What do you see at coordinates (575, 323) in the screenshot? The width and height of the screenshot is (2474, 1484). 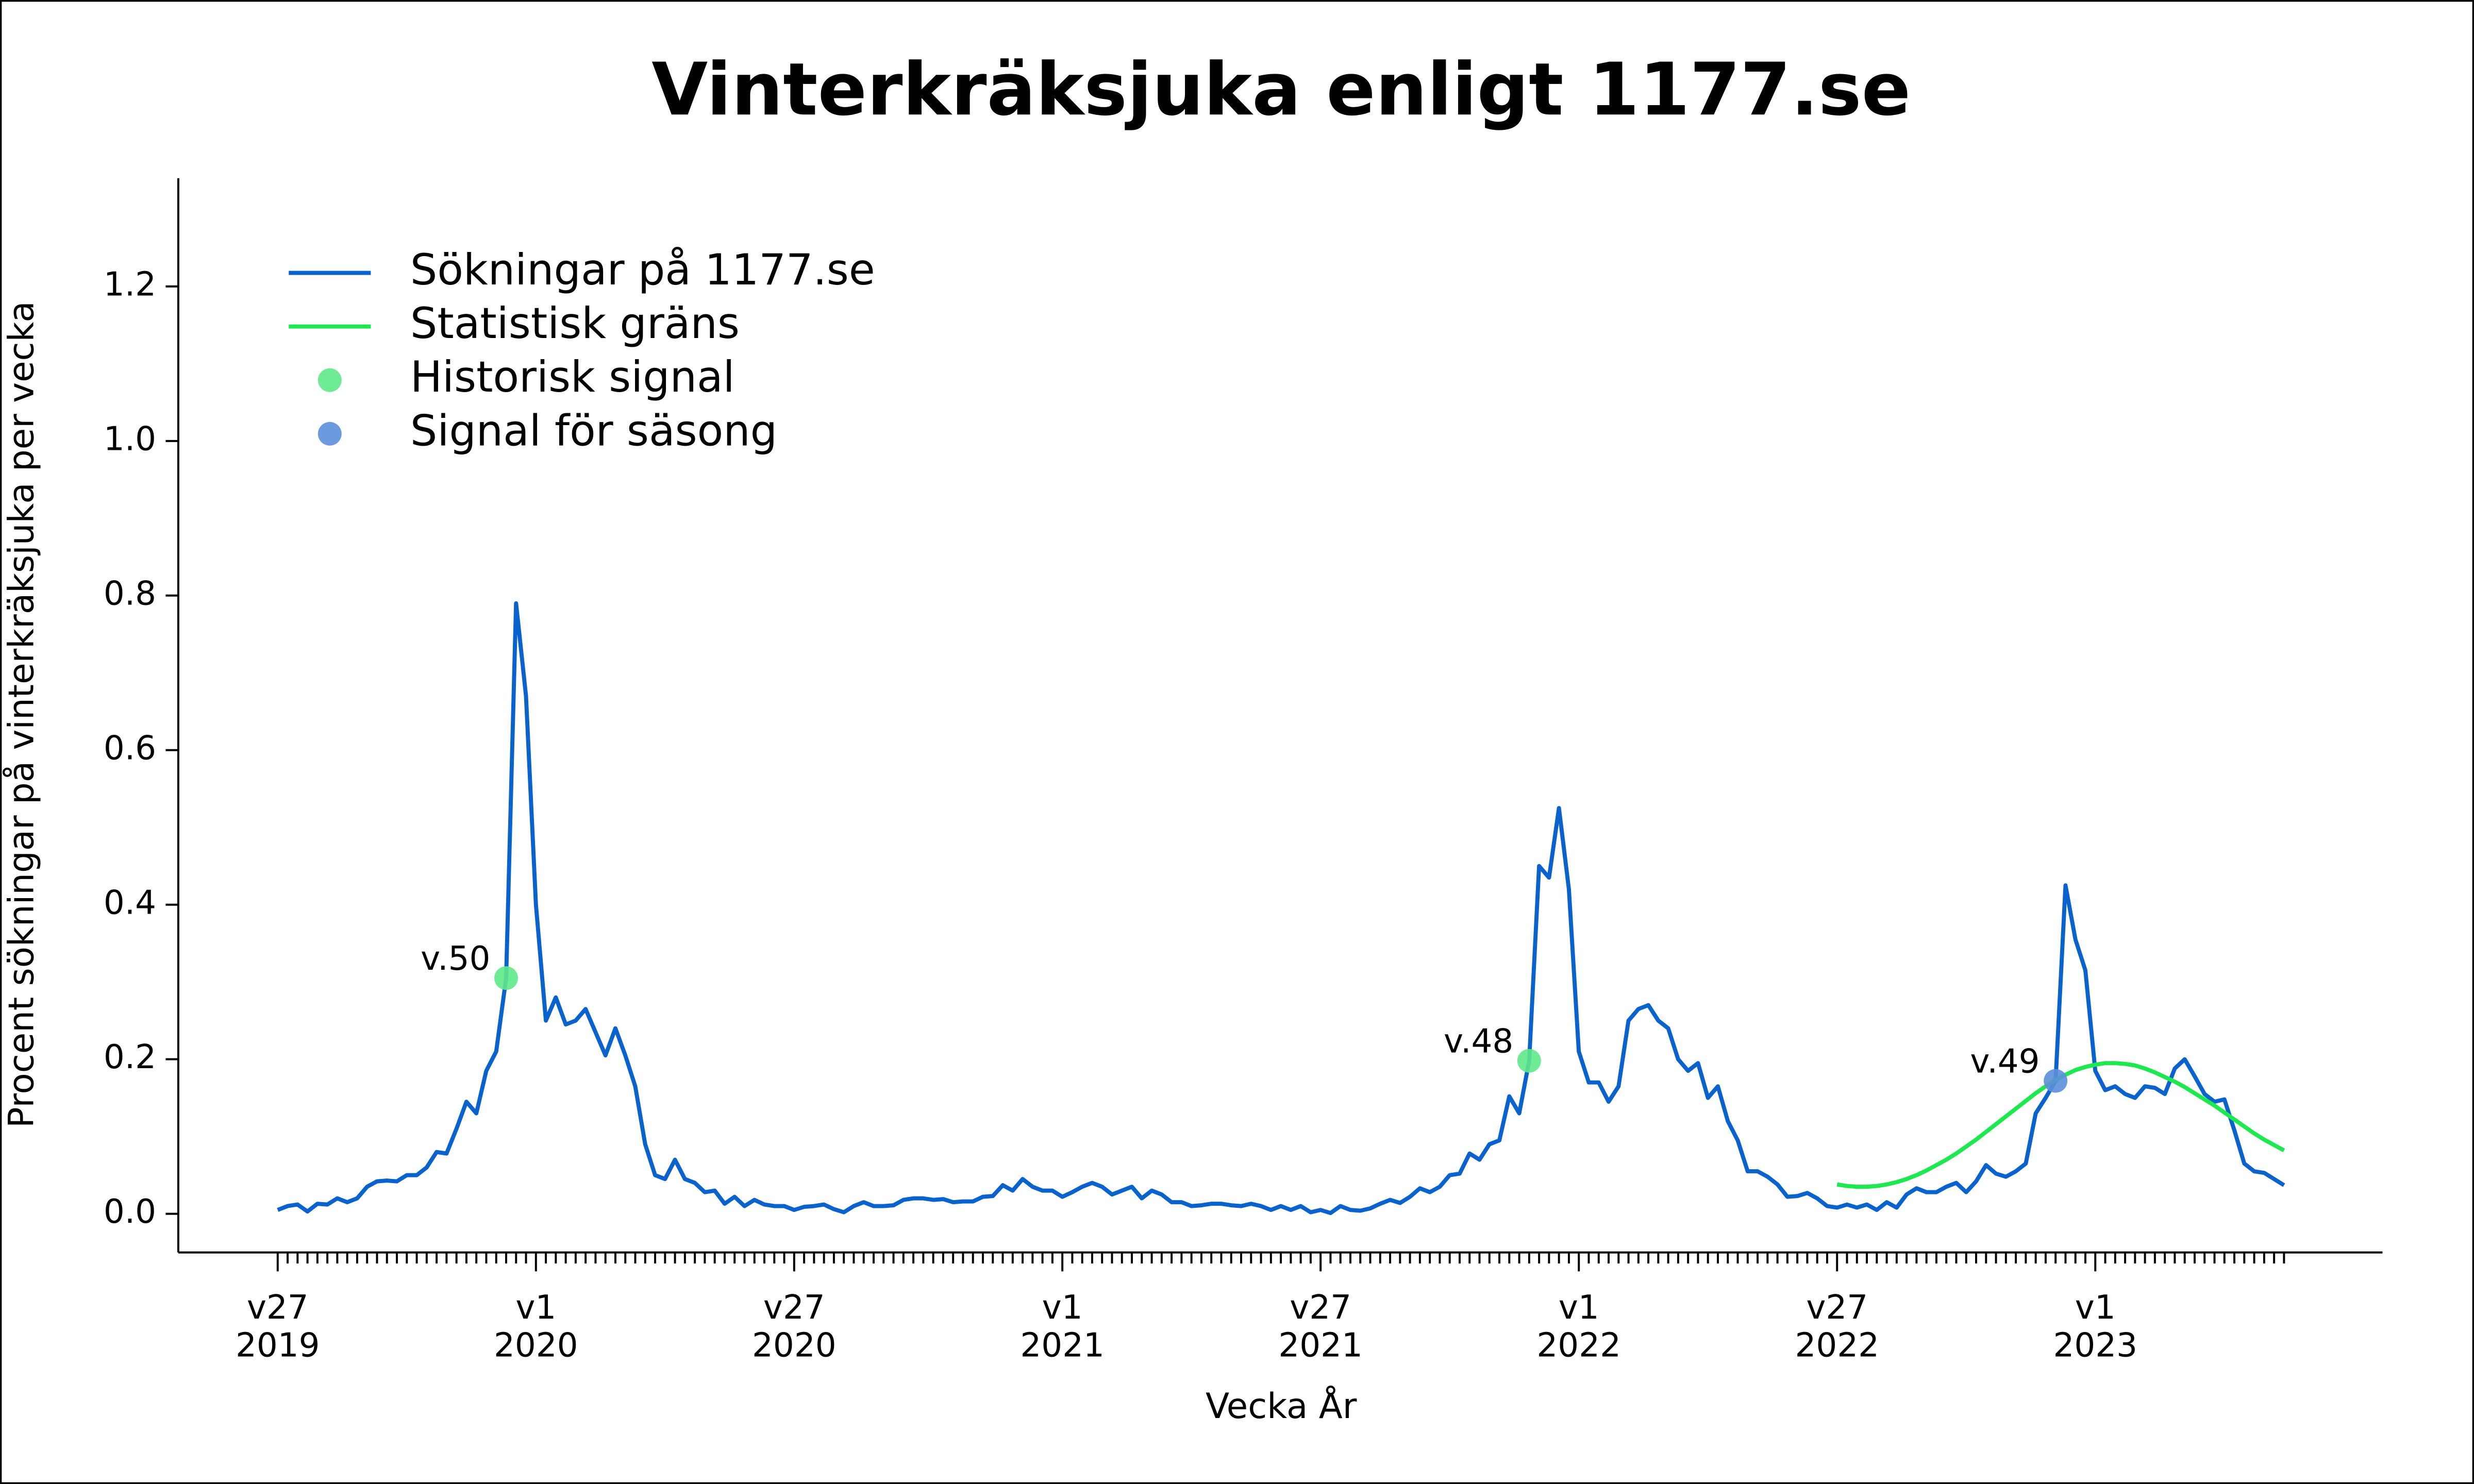 I see `legend-label: Statistisk gräns` at bounding box center [575, 323].